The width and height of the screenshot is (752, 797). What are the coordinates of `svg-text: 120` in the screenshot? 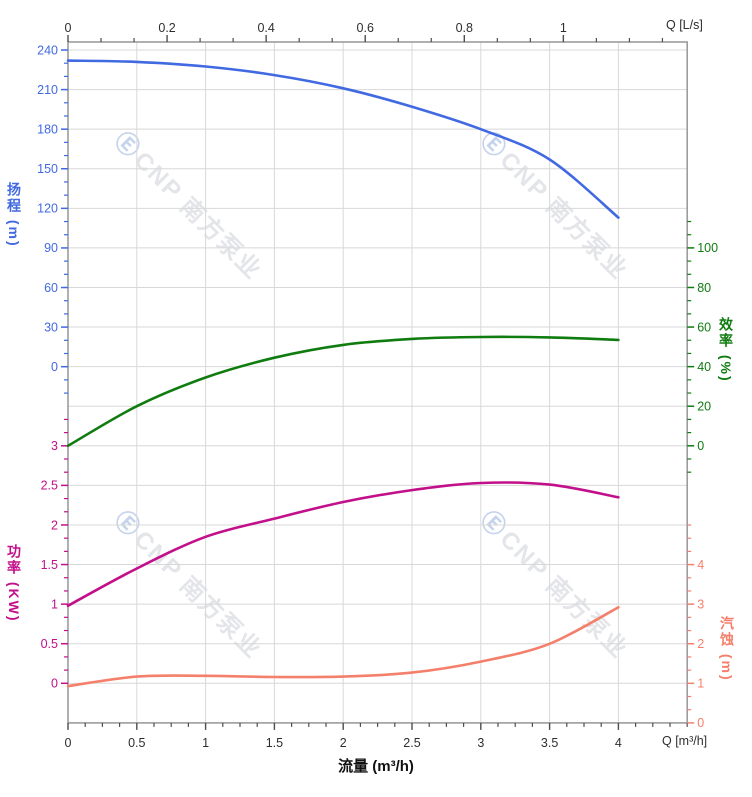 It's located at (47, 209).